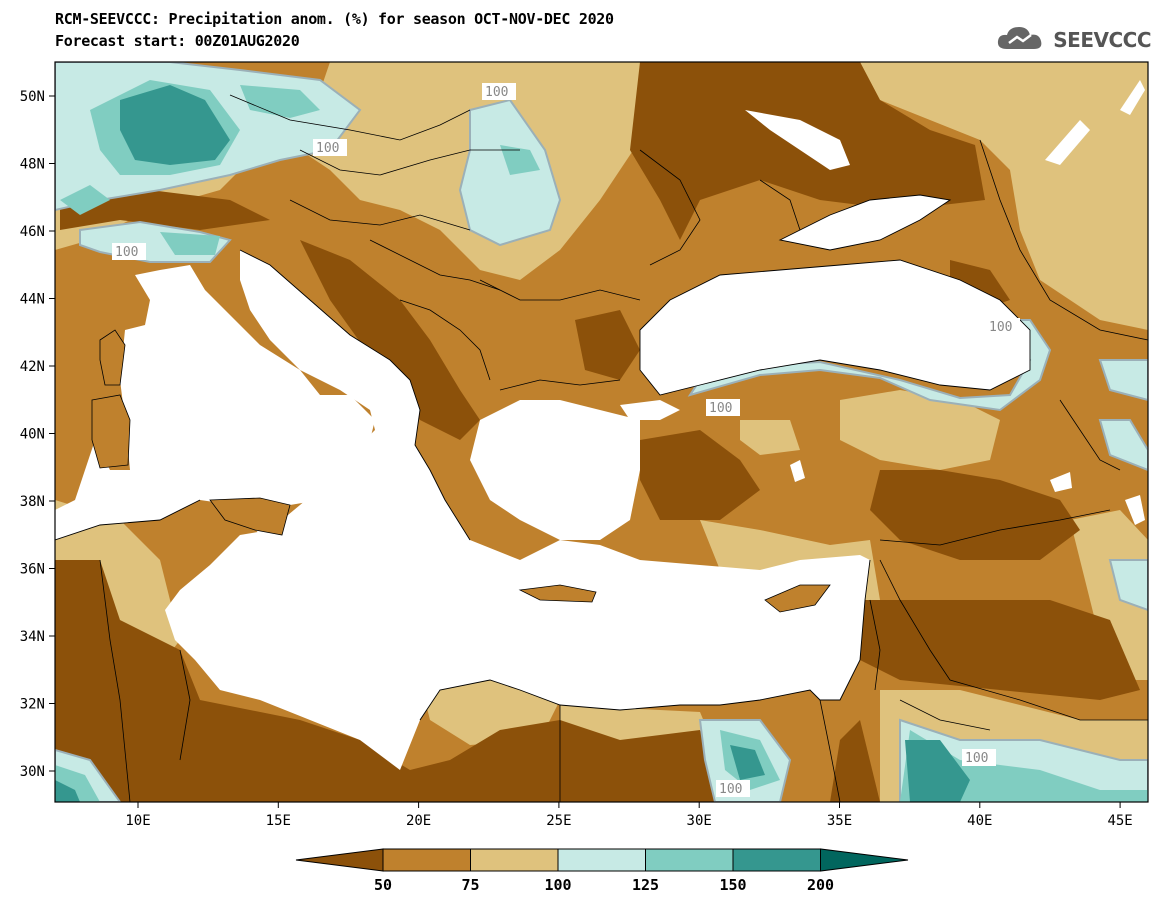  I want to click on lat-tick-label: 46N, so click(32, 232).